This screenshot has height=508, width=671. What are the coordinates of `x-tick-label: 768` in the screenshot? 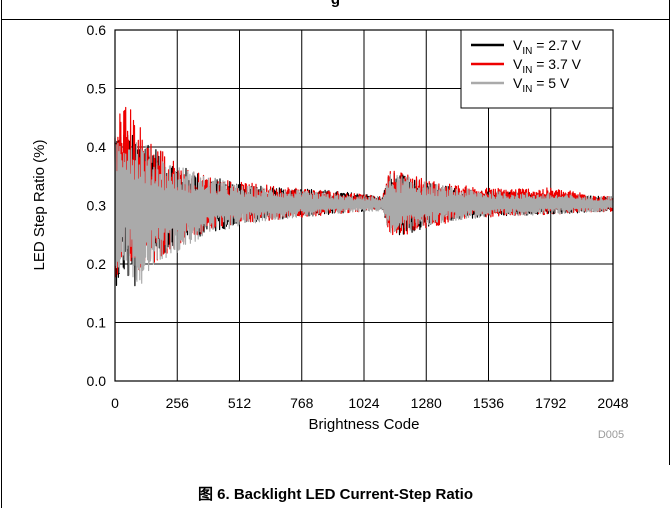 It's located at (302, 403).